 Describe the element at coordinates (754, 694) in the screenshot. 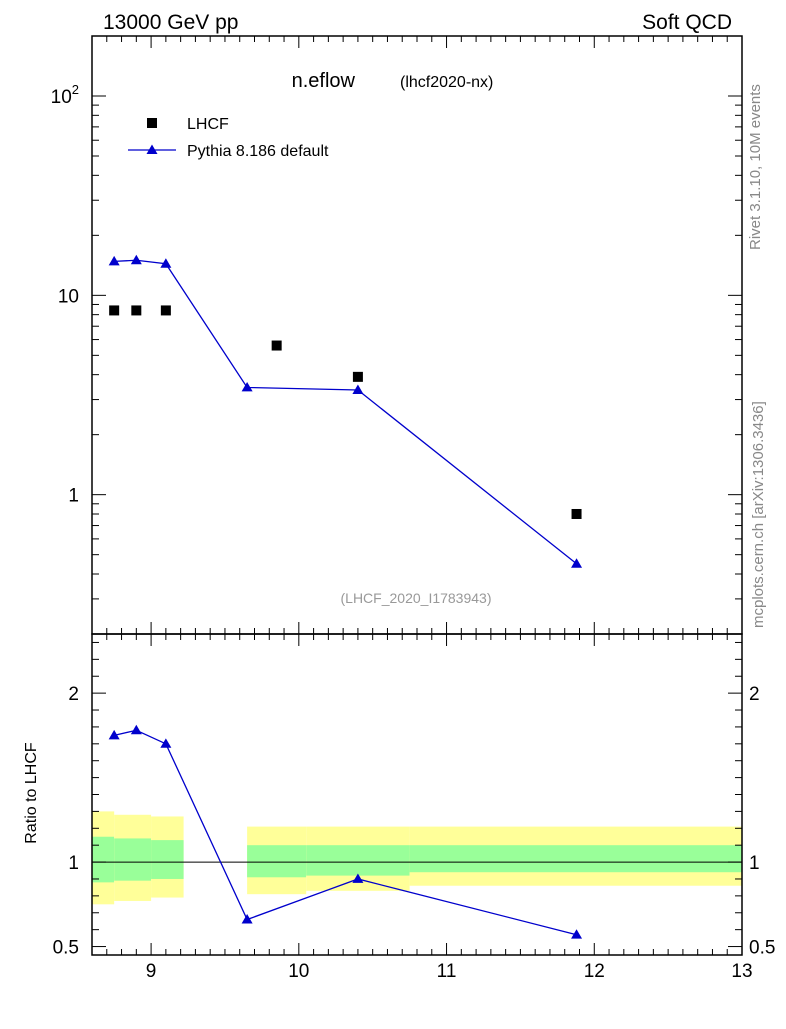

I see `ratio-y-tick-label-right: 2` at that location.